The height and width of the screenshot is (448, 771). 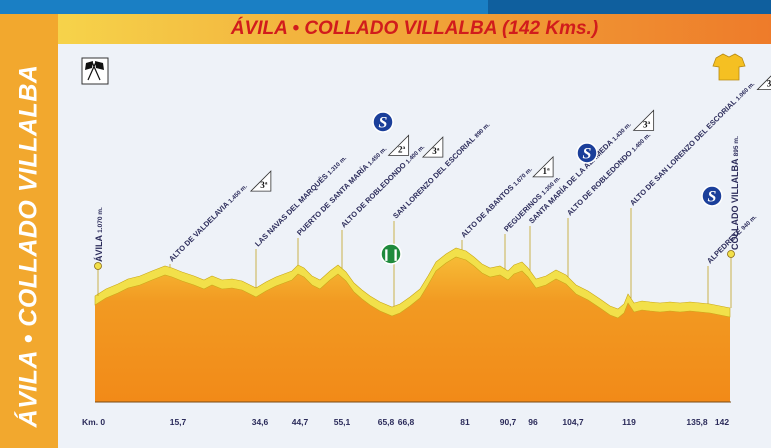 What do you see at coordinates (573, 422) in the screenshot?
I see `km-mark: 104,7` at bounding box center [573, 422].